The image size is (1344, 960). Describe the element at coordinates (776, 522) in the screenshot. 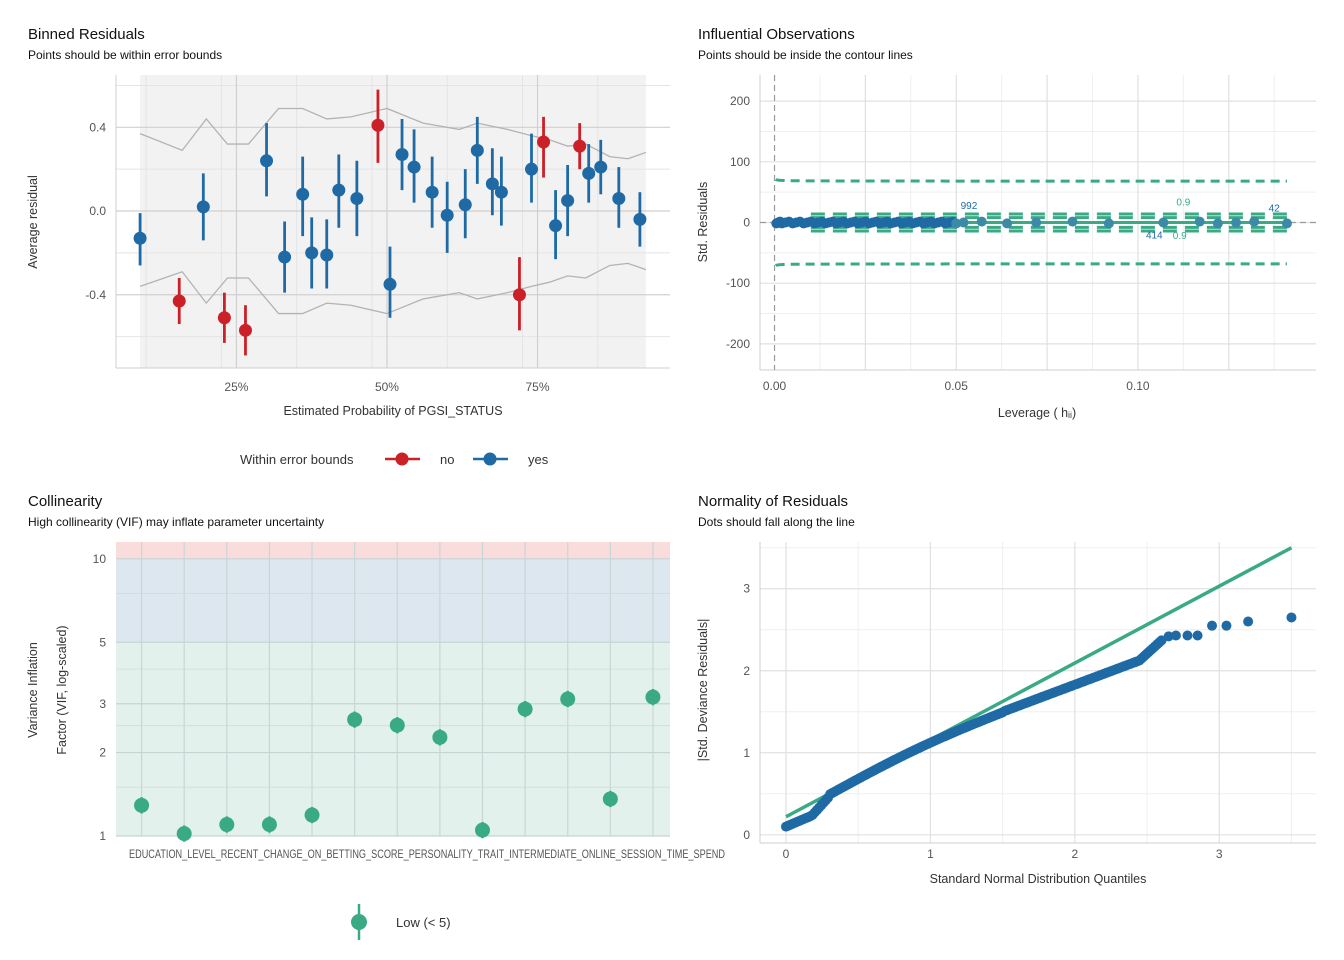

I see `normality-subtitle: Dots should fall along the line` at that location.